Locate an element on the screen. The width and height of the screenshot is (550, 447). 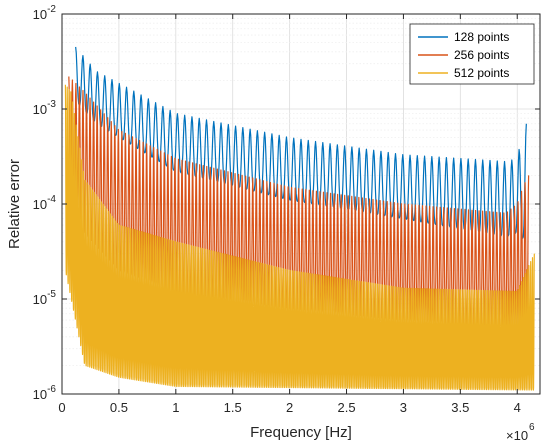
y-tick-label: 10⁻⁴ is located at coordinates (45, 203).